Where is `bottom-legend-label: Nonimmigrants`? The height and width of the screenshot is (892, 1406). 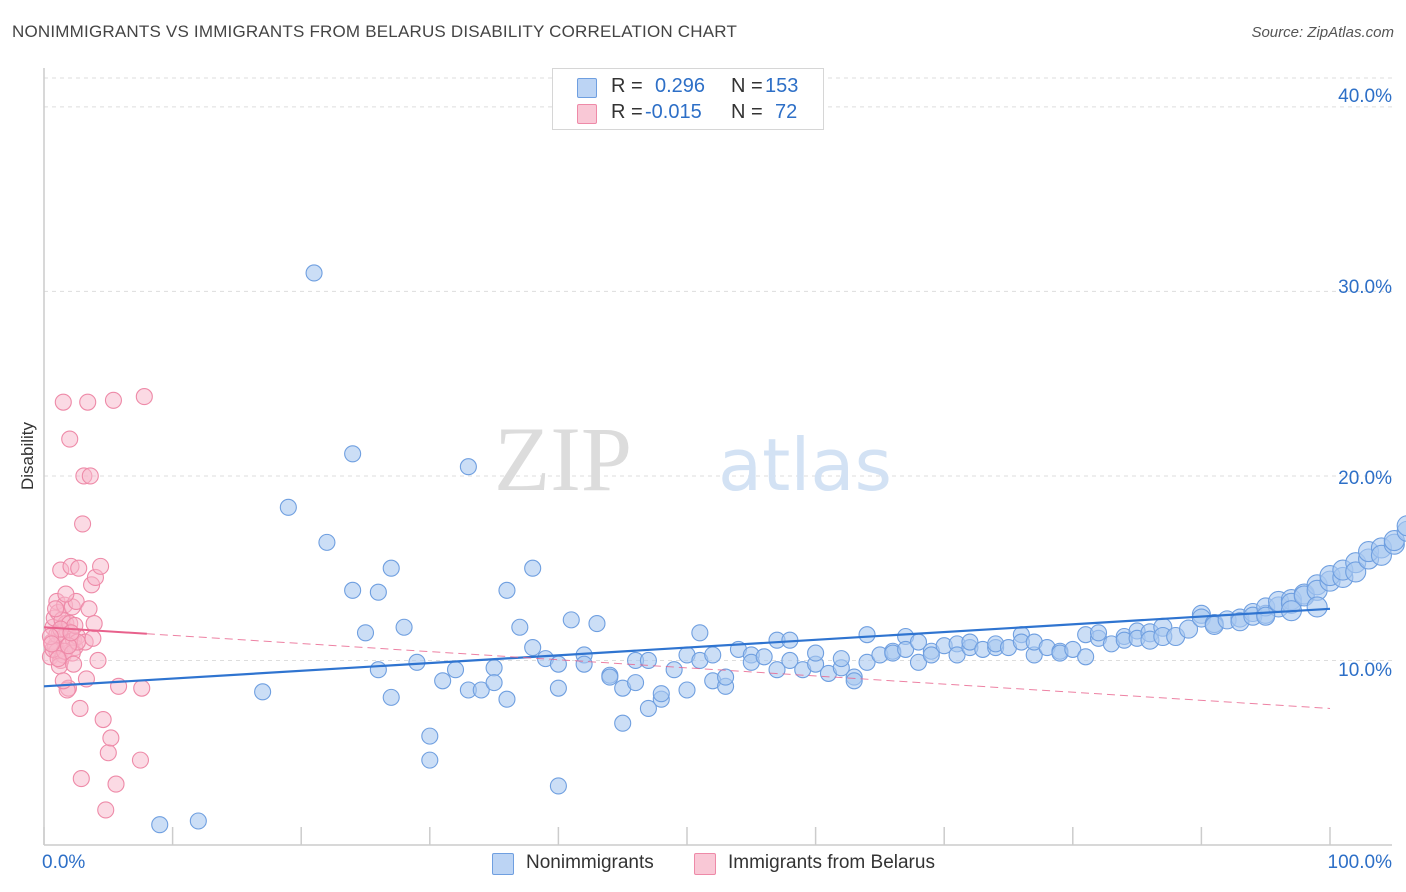
bottom-legend-label: Nonimmigrants is located at coordinates (590, 862).